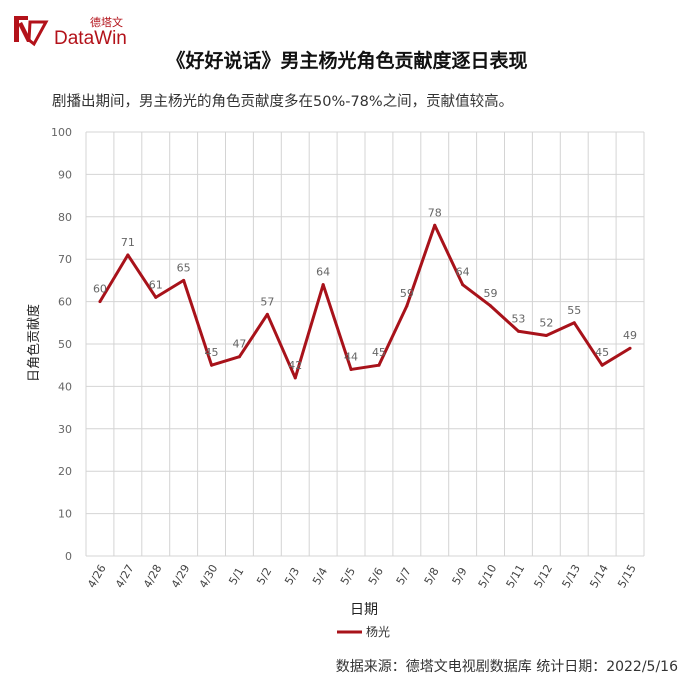 The height and width of the screenshot is (686, 694). What do you see at coordinates (574, 310) in the screenshot?
I see `data-label: 55` at bounding box center [574, 310].